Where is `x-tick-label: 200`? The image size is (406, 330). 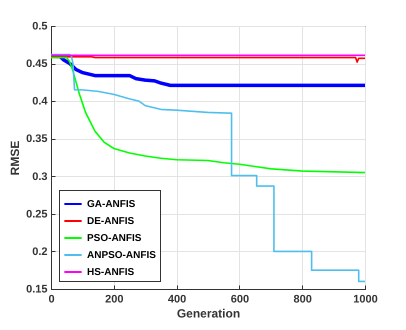
x-tick-label: 200 is located at coordinates (114, 300).